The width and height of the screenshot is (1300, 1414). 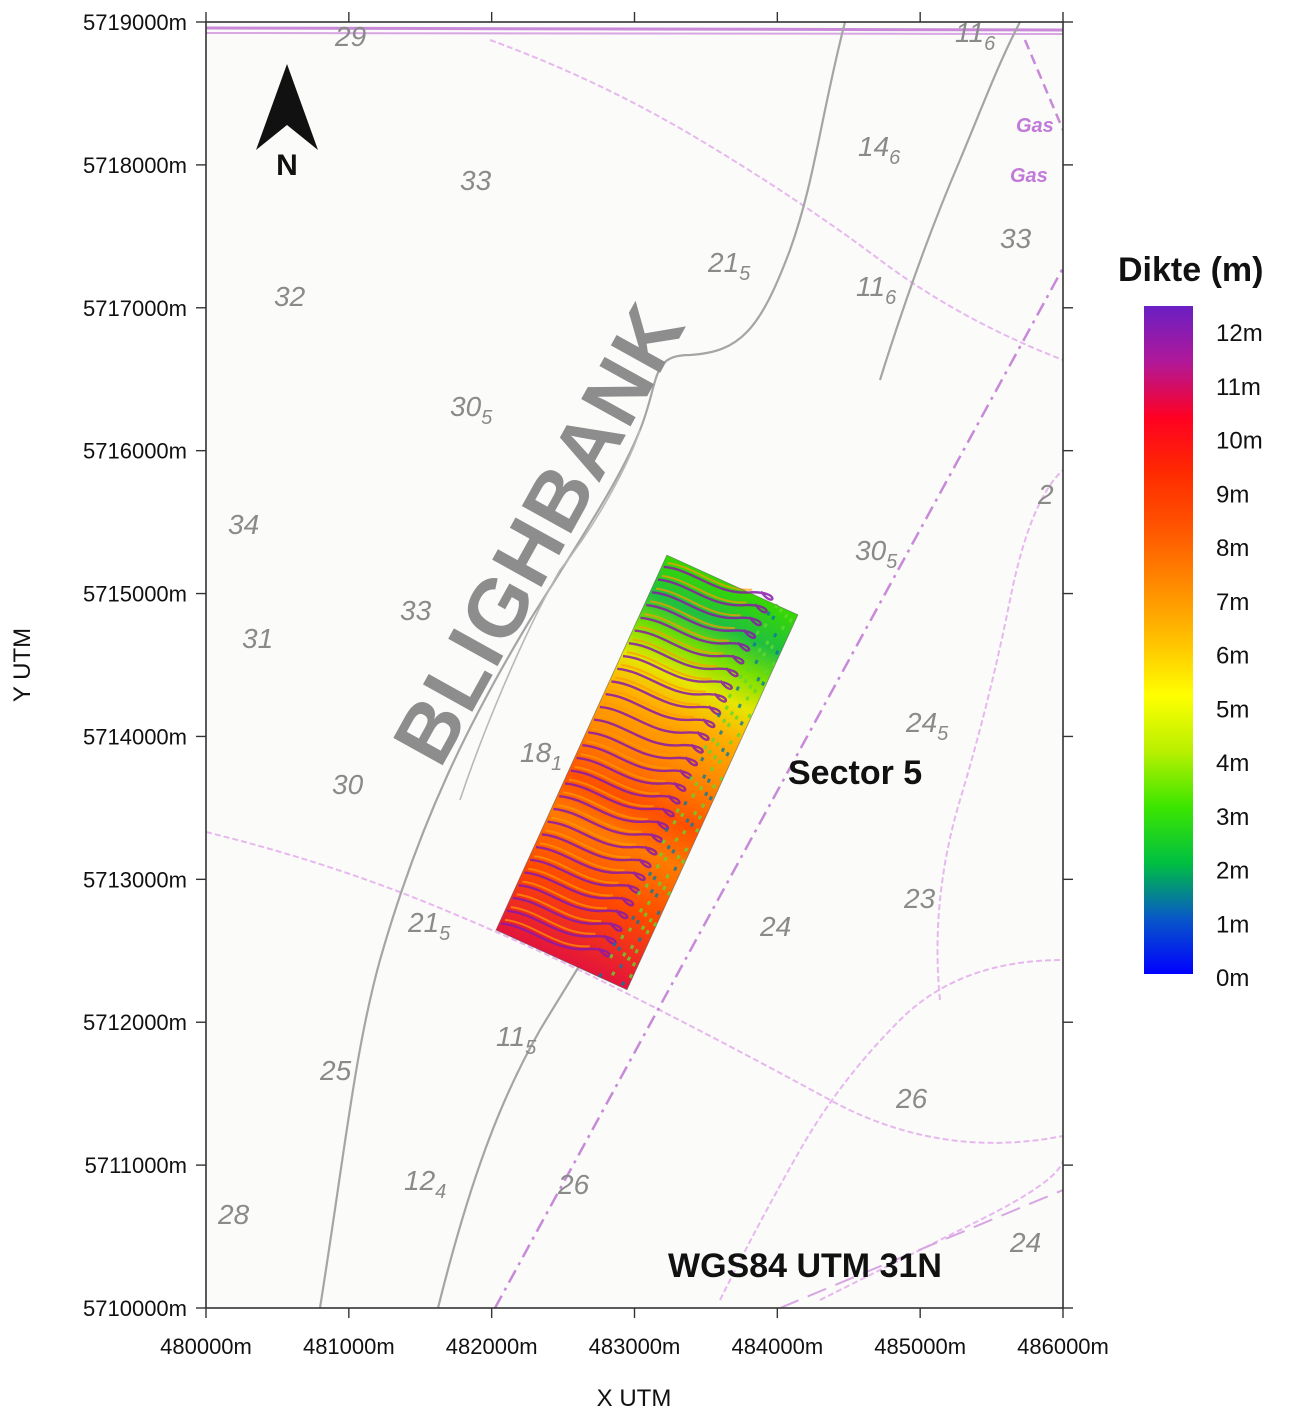 What do you see at coordinates (541, 756) in the screenshot?
I see `depth-sounding: 181` at bounding box center [541, 756].